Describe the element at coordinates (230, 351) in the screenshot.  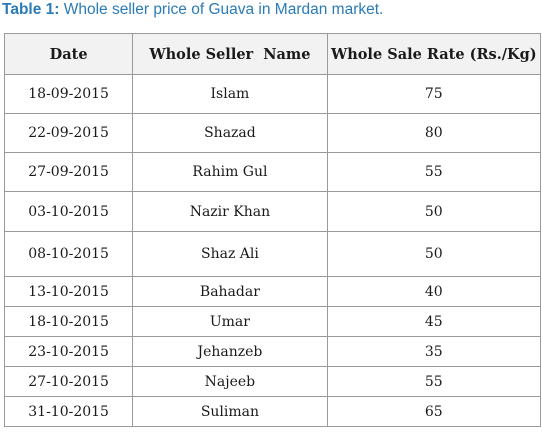
I see `cell-name: Jehanzeb` at that location.